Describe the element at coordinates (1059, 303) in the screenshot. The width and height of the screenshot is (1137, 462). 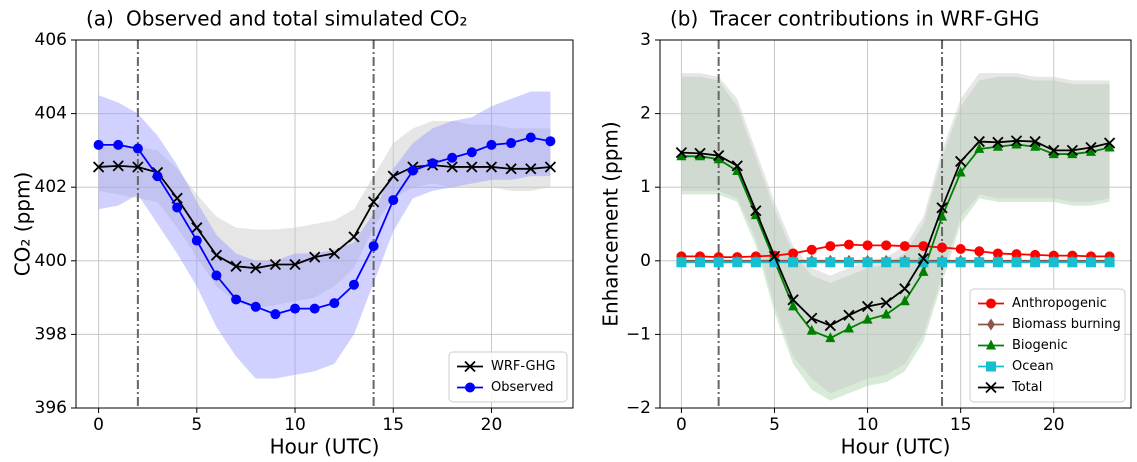
I see `legend-label: Anthropogenic` at that location.